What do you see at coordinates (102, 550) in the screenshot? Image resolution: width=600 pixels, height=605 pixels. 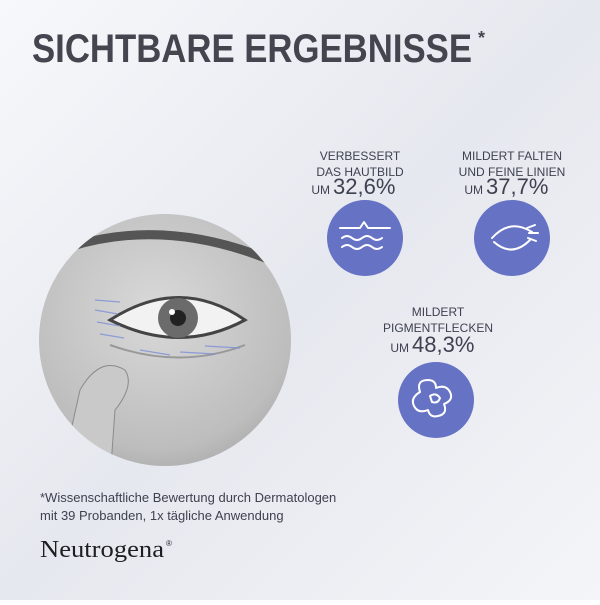 I see `brand: Neutrogena` at bounding box center [102, 550].